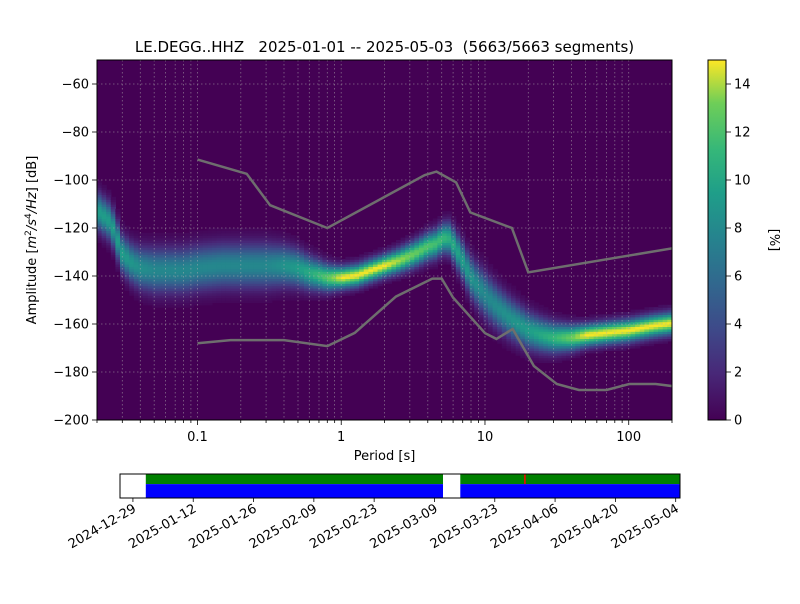 The height and width of the screenshot is (604, 800). Describe the element at coordinates (71, 229) in the screenshot. I see `y-tick-label: −120` at that location.